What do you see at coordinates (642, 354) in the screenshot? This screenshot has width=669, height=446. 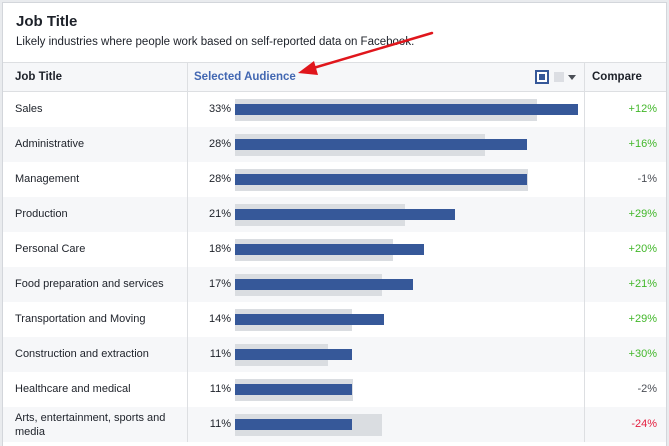 I see `compare-value: +30%` at bounding box center [642, 354].